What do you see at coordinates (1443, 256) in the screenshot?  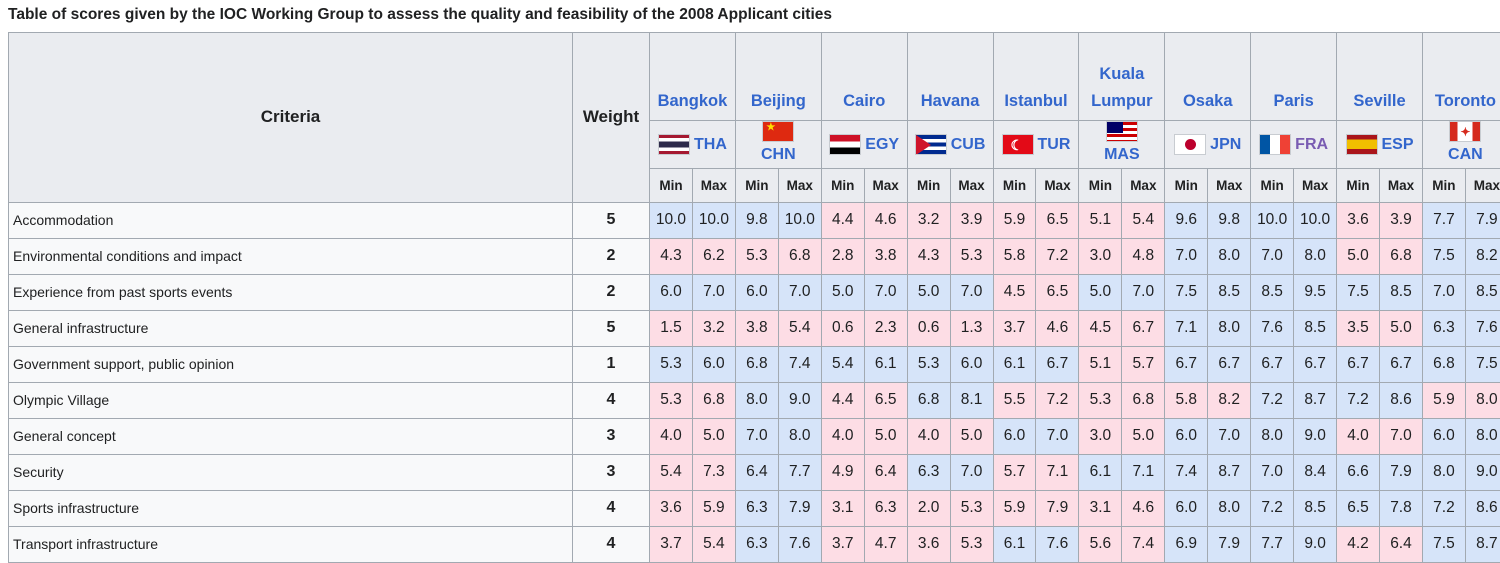 I see `min-score-cell: 7.5` at bounding box center [1443, 256].